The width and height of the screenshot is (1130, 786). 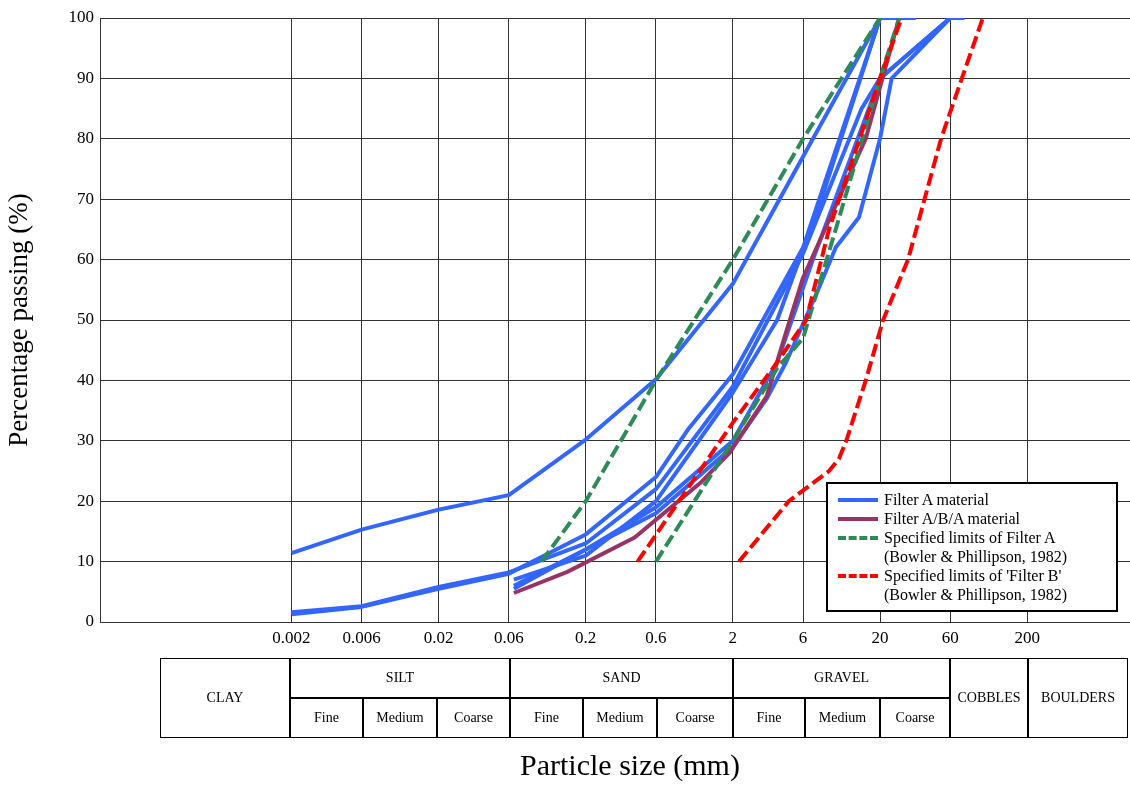 I want to click on x-tick-label: 60, so click(x=950, y=637).